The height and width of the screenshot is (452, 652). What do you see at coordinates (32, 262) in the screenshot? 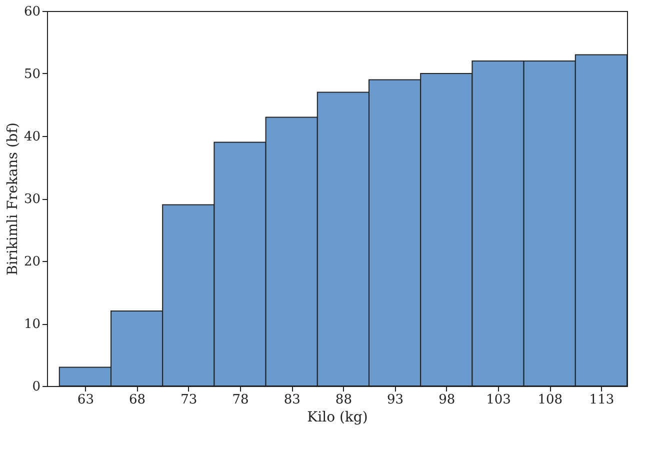
I see `y-tick-label: 20` at bounding box center [32, 262].